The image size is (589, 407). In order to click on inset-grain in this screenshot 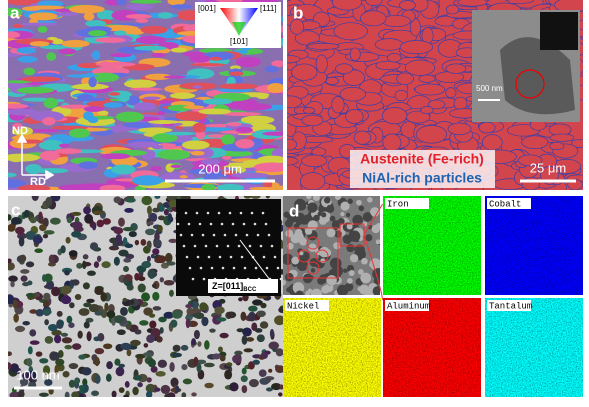, I will do `click(537, 76)`.